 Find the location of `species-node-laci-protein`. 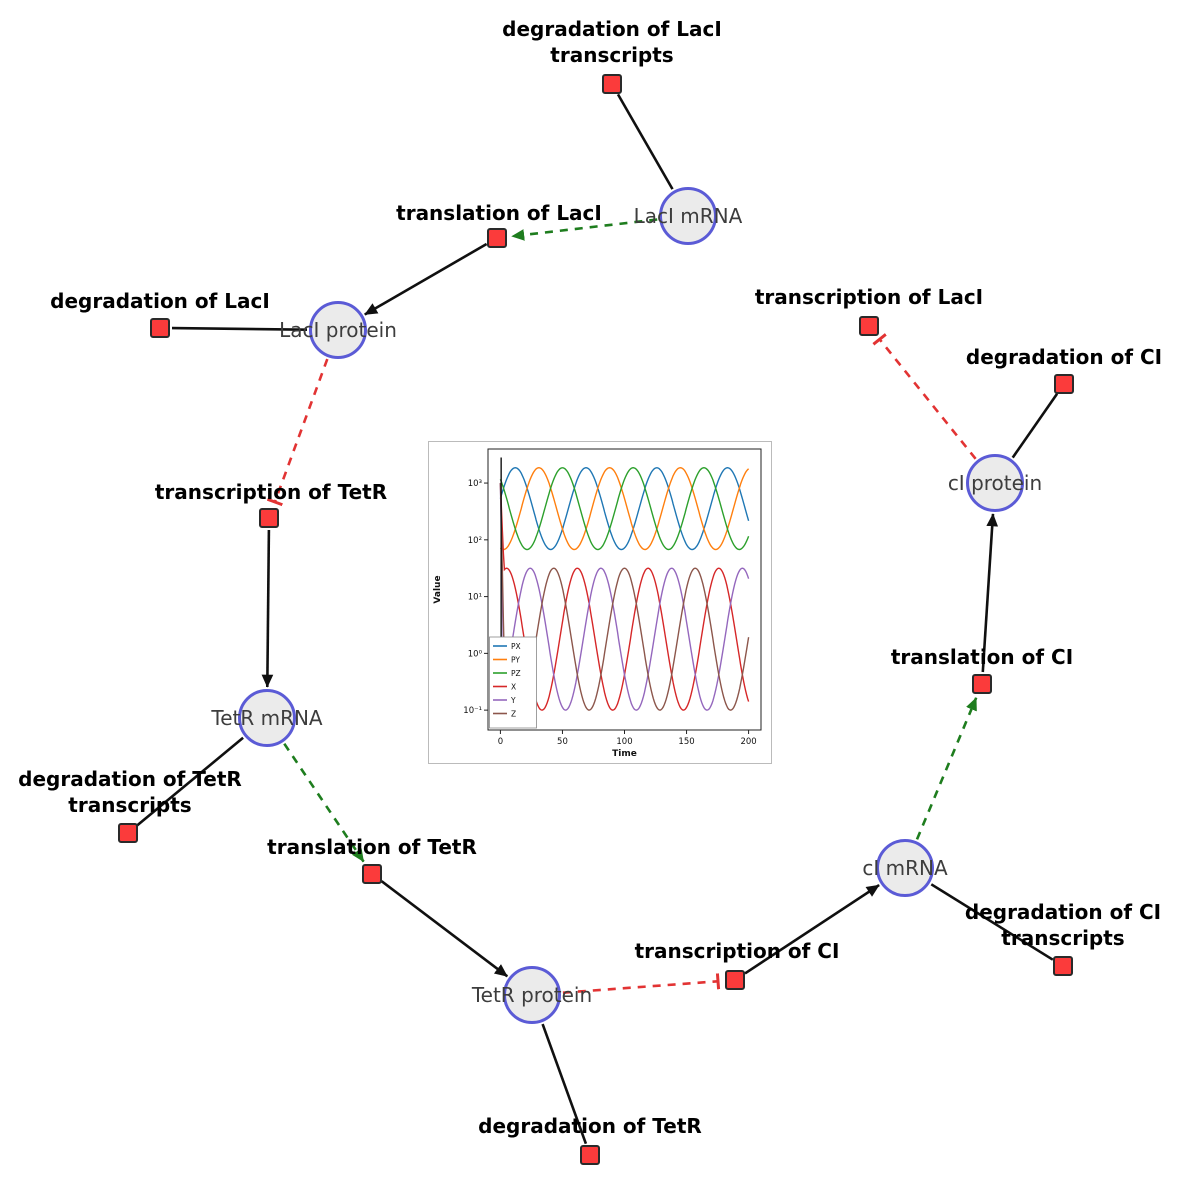

species-node-laci-protein is located at coordinates (338, 330).